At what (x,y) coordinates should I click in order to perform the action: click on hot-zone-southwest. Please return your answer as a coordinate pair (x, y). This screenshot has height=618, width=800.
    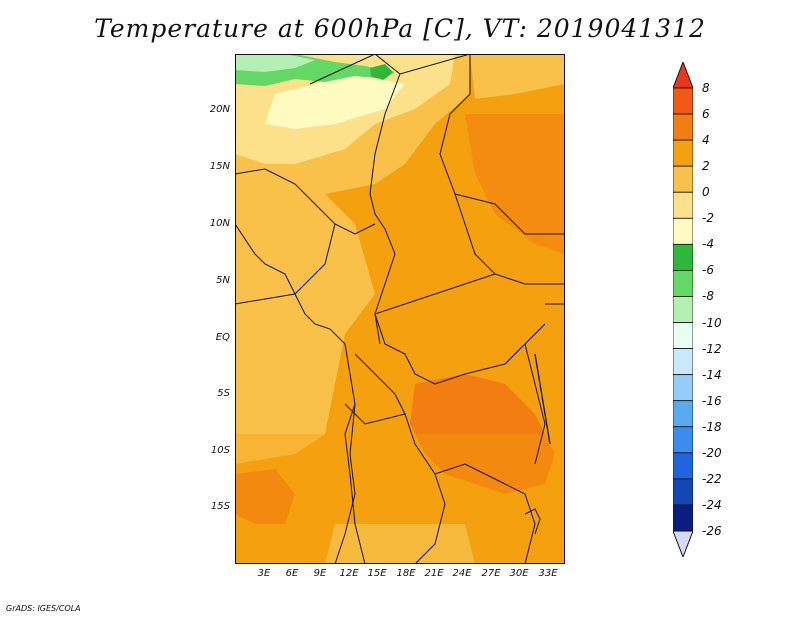
    Looking at the image, I should click on (265, 496).